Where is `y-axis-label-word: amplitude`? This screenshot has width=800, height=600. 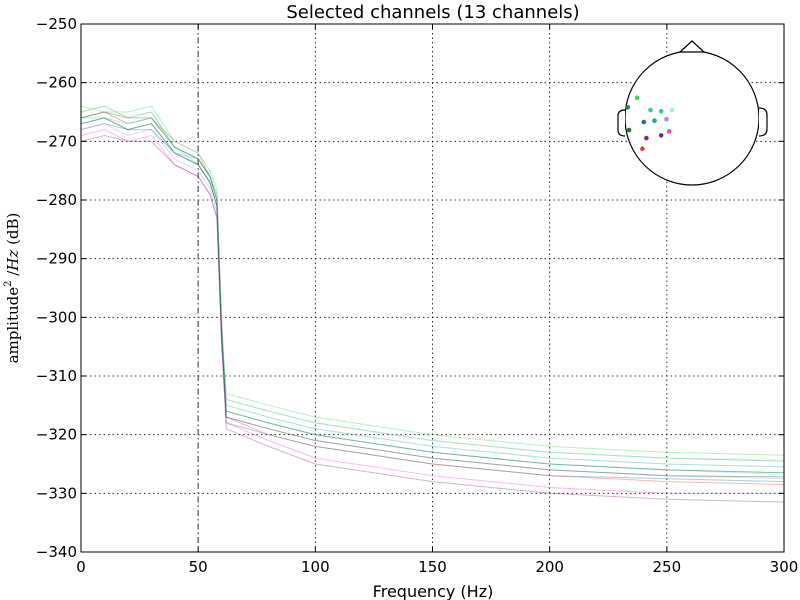 y-axis-label-word: amplitude is located at coordinates (13, 325).